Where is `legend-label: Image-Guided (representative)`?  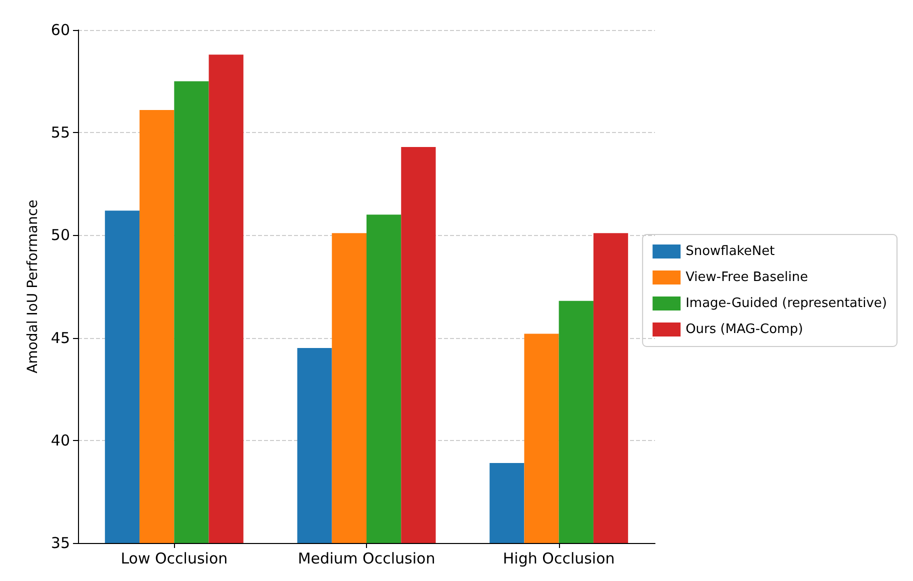 legend-label: Image-Guided (representative) is located at coordinates (787, 303).